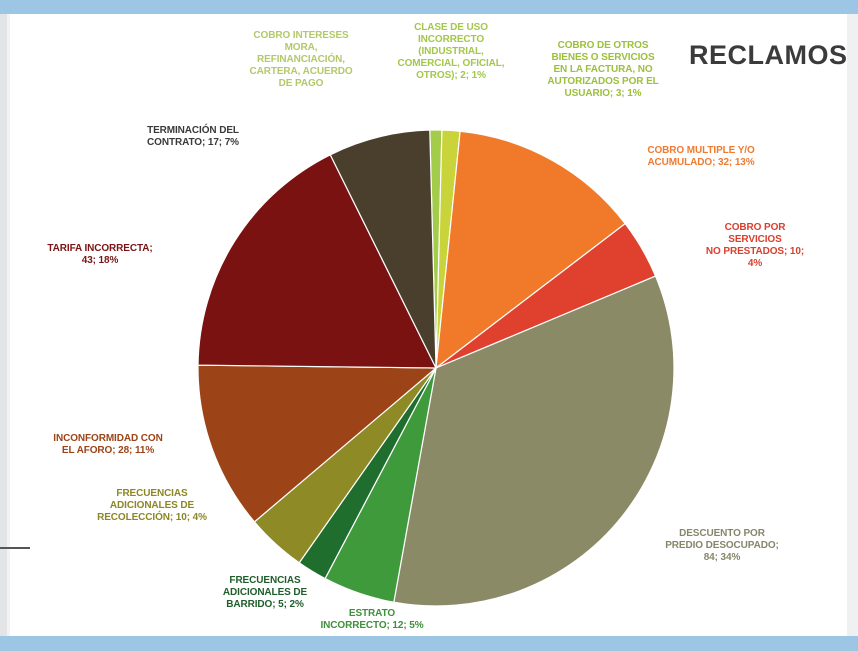 The height and width of the screenshot is (651, 858). I want to click on slice-data-label: TERMINACIÓN DEL CONTRATO; 17; 7%, so click(193, 136).